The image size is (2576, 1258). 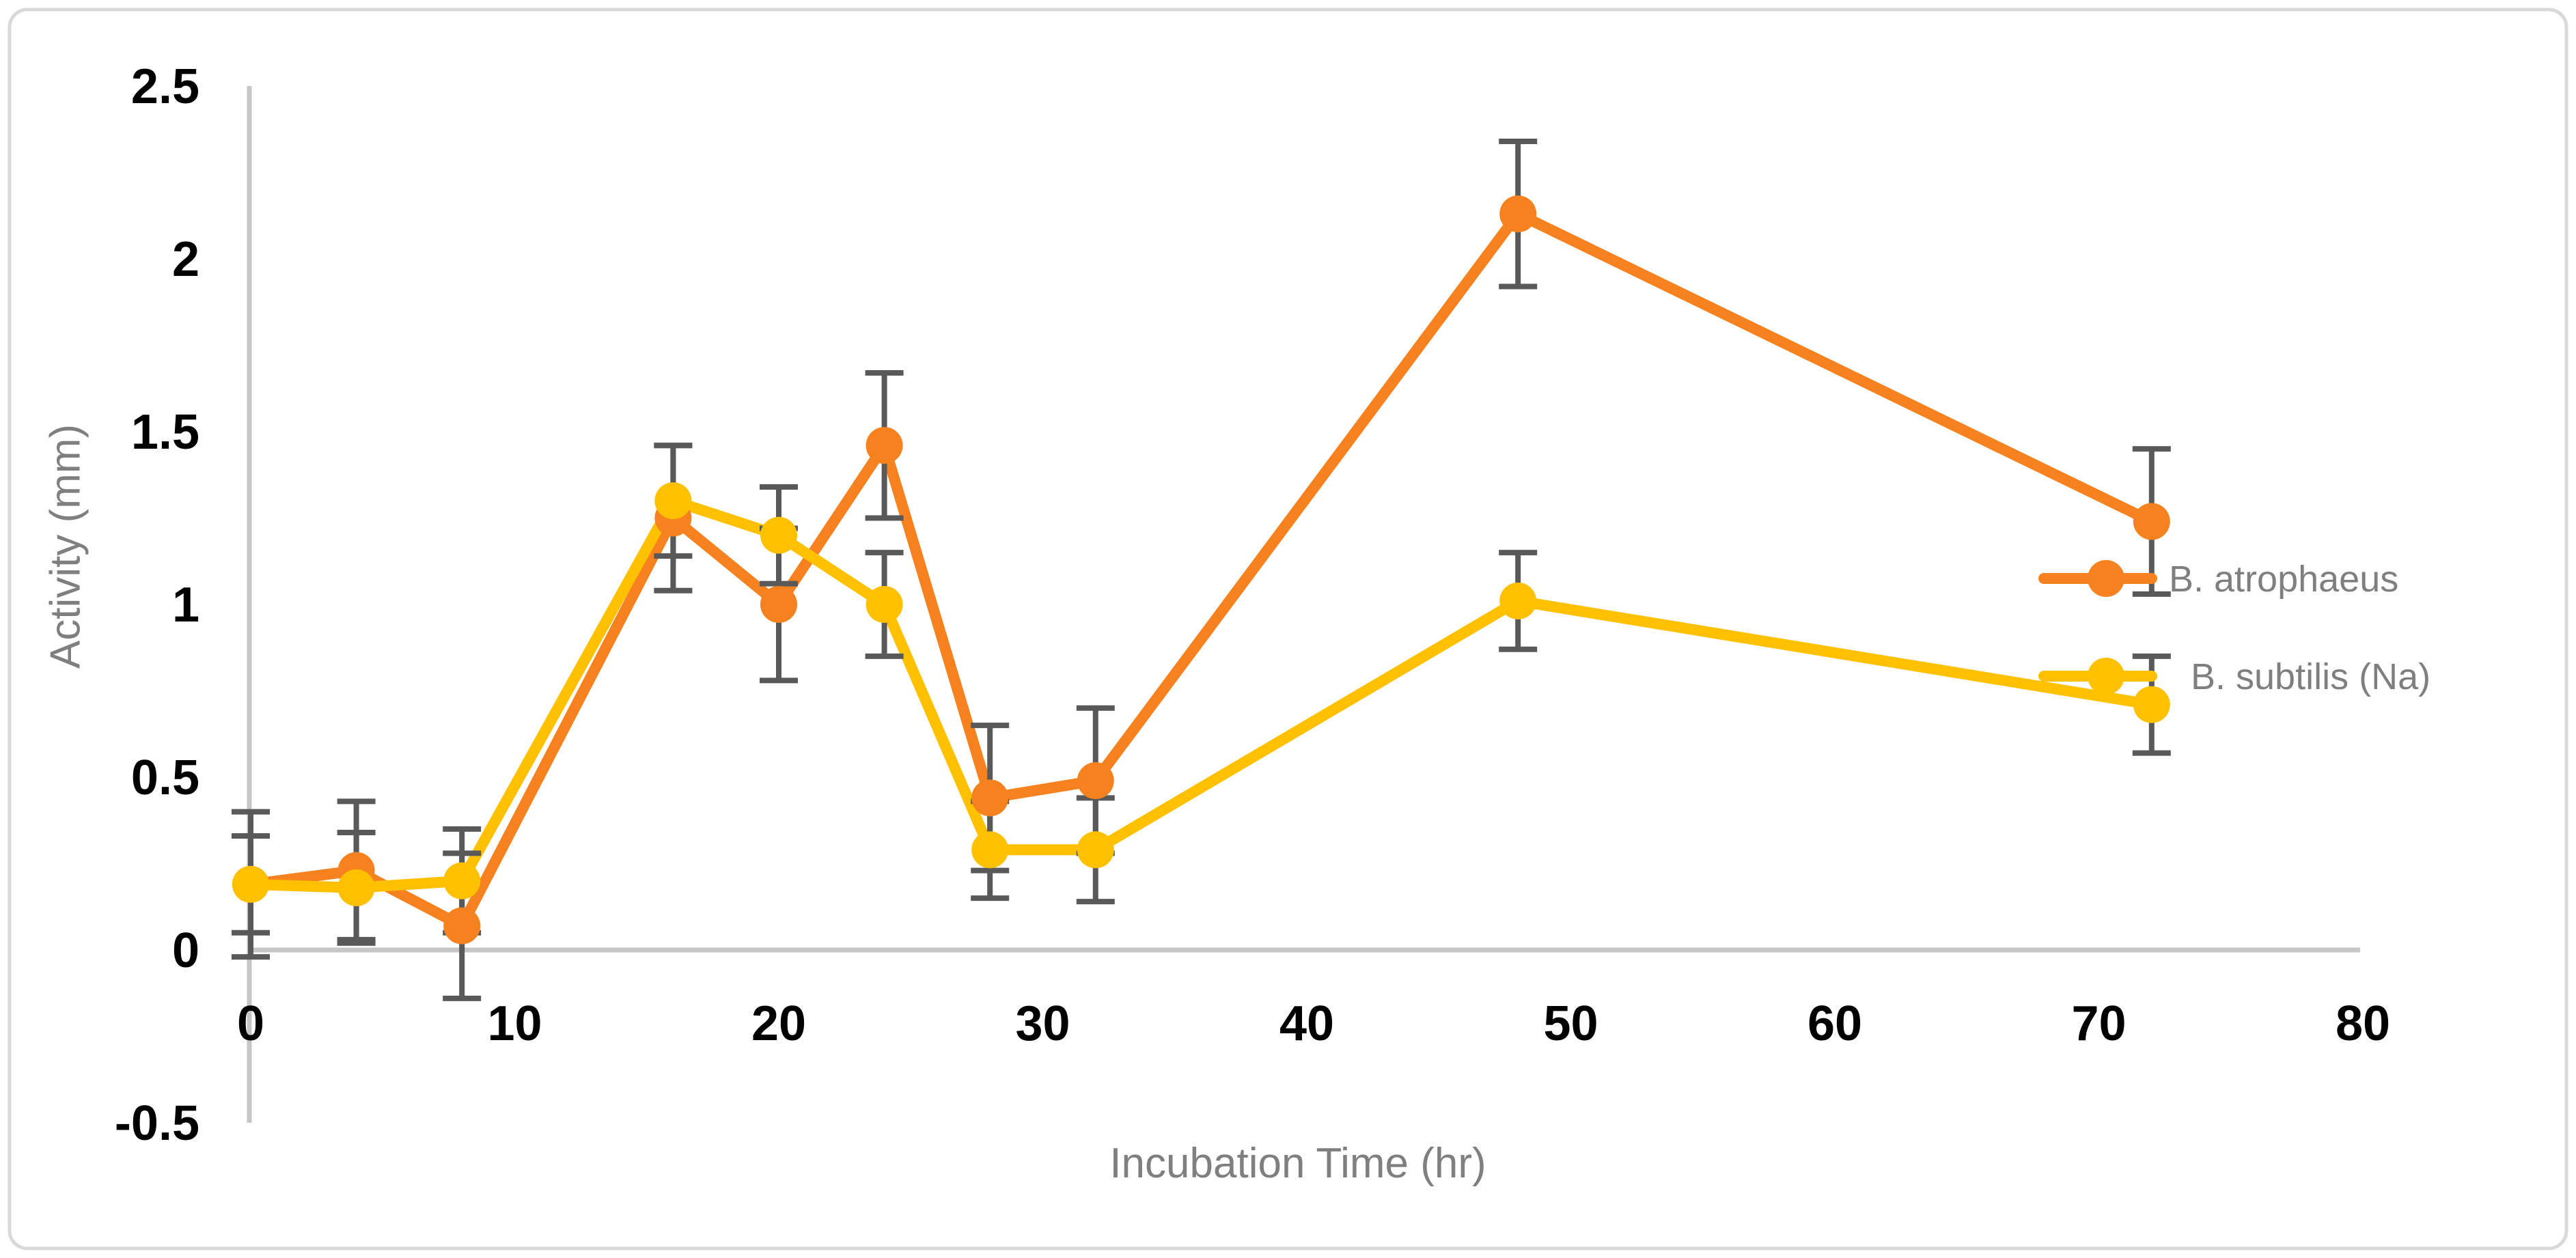 I want to click on data-point-b-atrophaeus-t28, so click(x=990, y=798).